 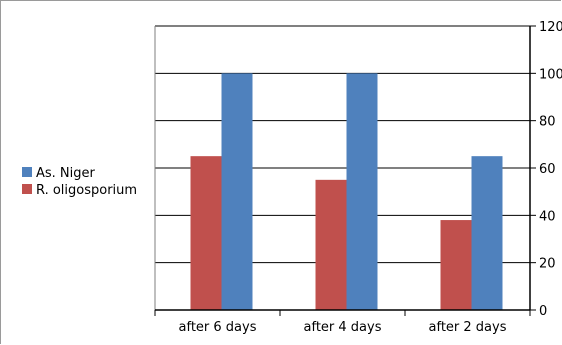 I want to click on x-category-label: after 4 days, so click(x=343, y=327).